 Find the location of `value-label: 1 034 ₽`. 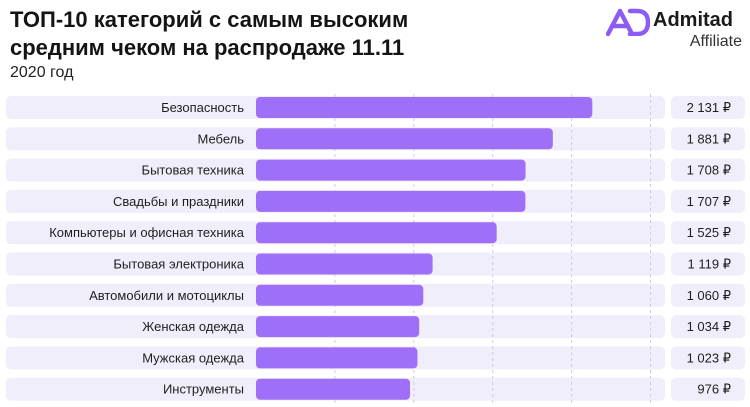

value-label: 1 034 ₽ is located at coordinates (709, 326).